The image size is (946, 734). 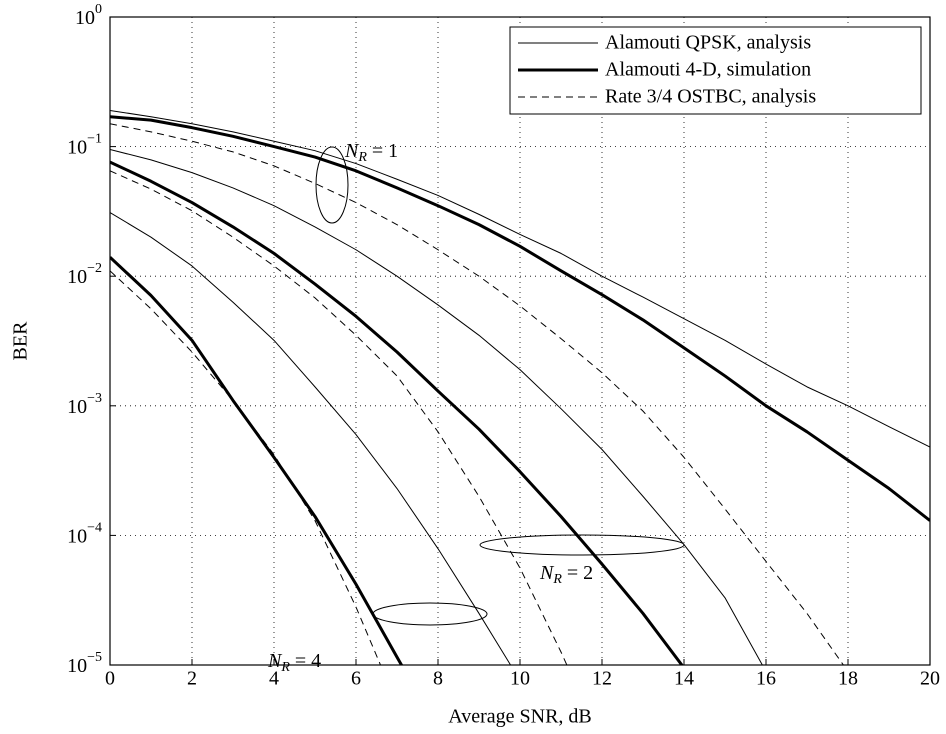 What do you see at coordinates (930, 679) in the screenshot?
I see `x-tick-label: 20` at bounding box center [930, 679].